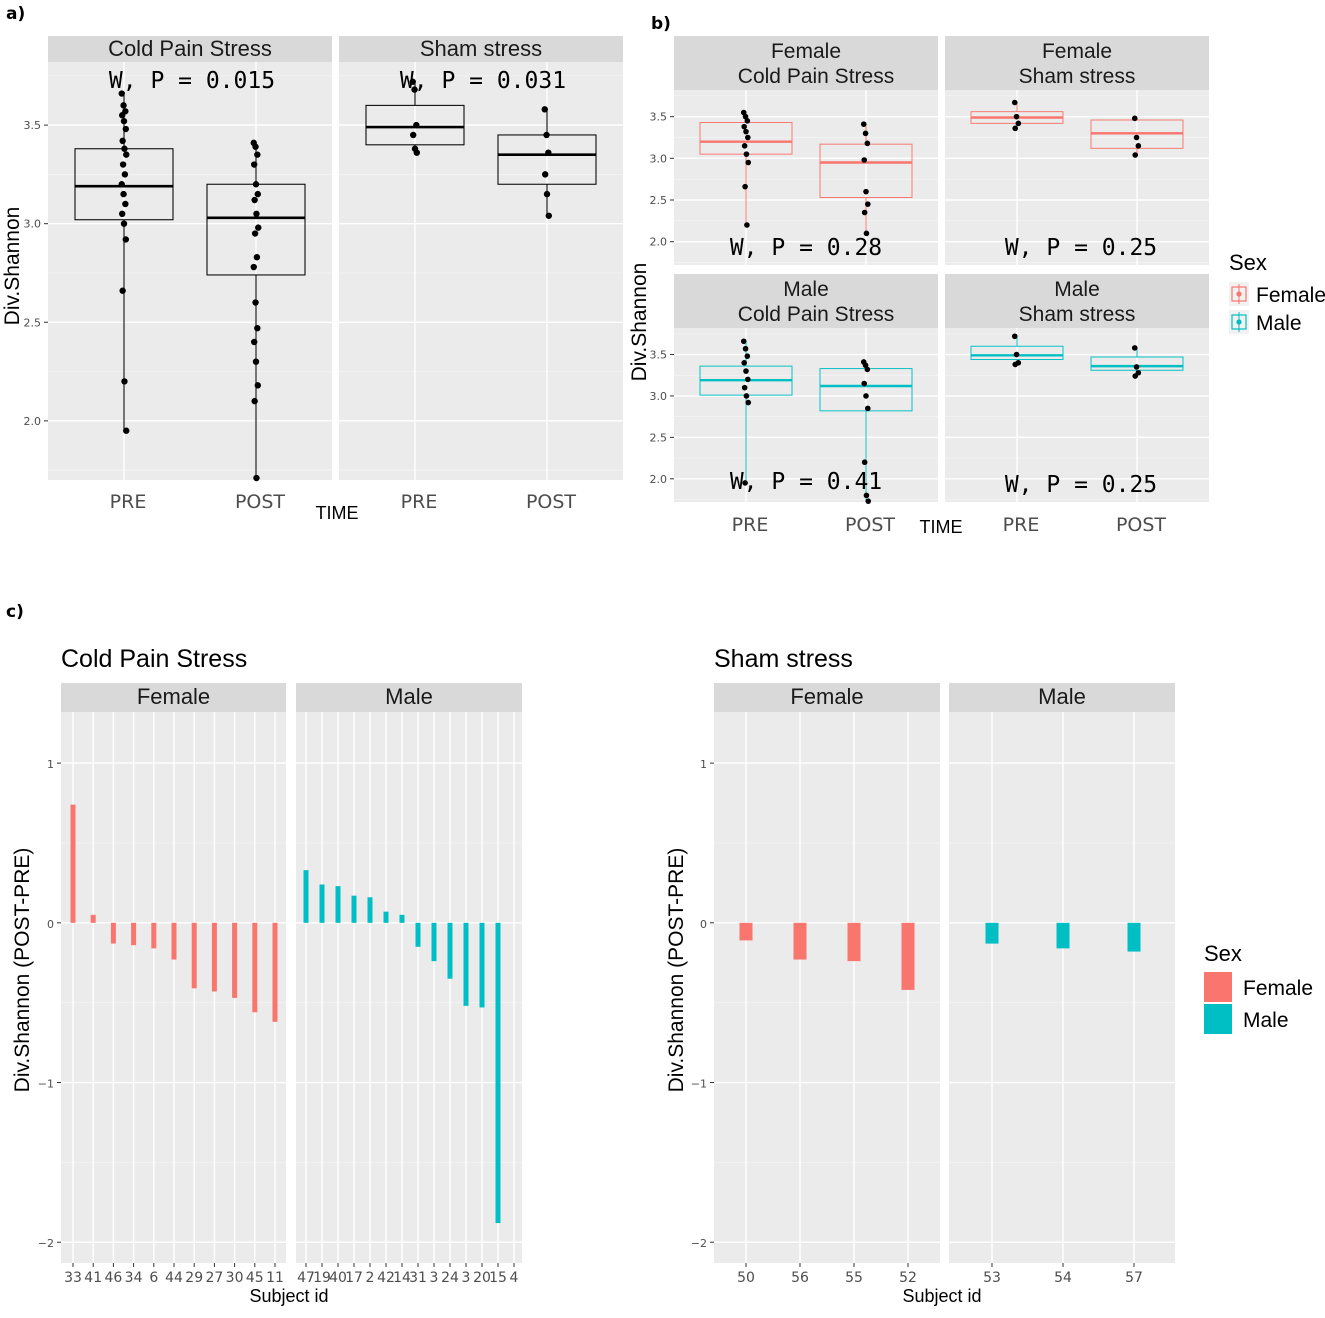  I want to click on x-tick-label: 27, so click(214, 1278).